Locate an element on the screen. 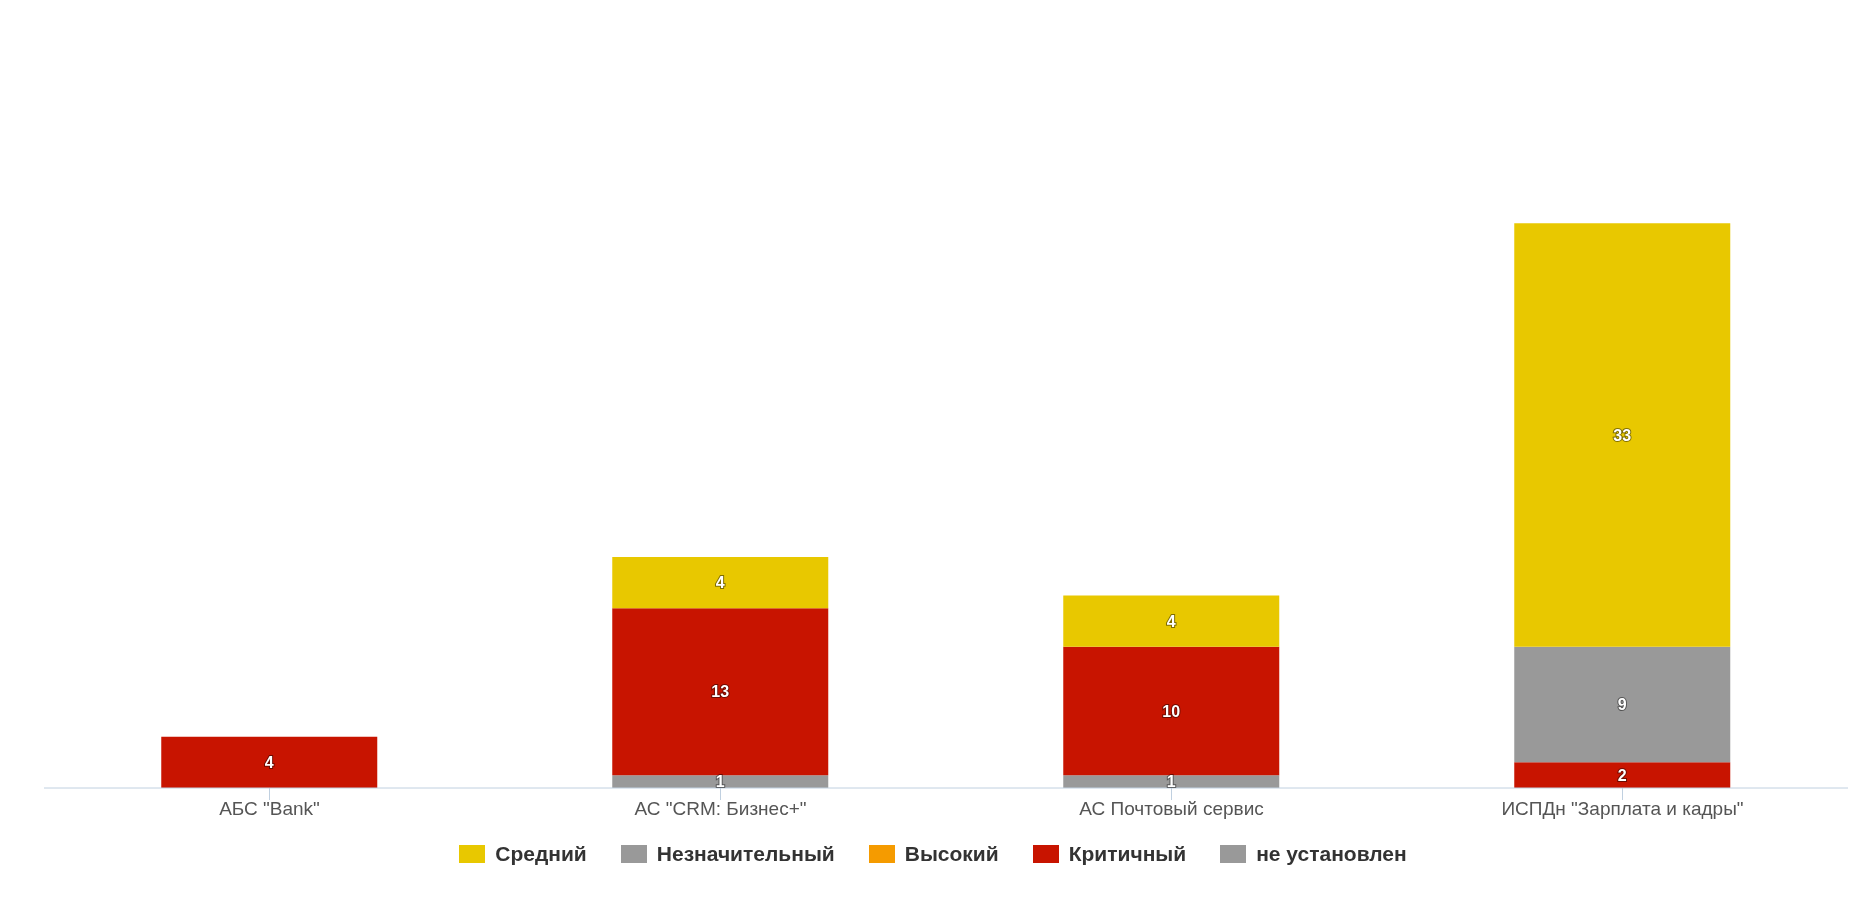  x-tick-label: АБС "Bank" is located at coordinates (269, 809).